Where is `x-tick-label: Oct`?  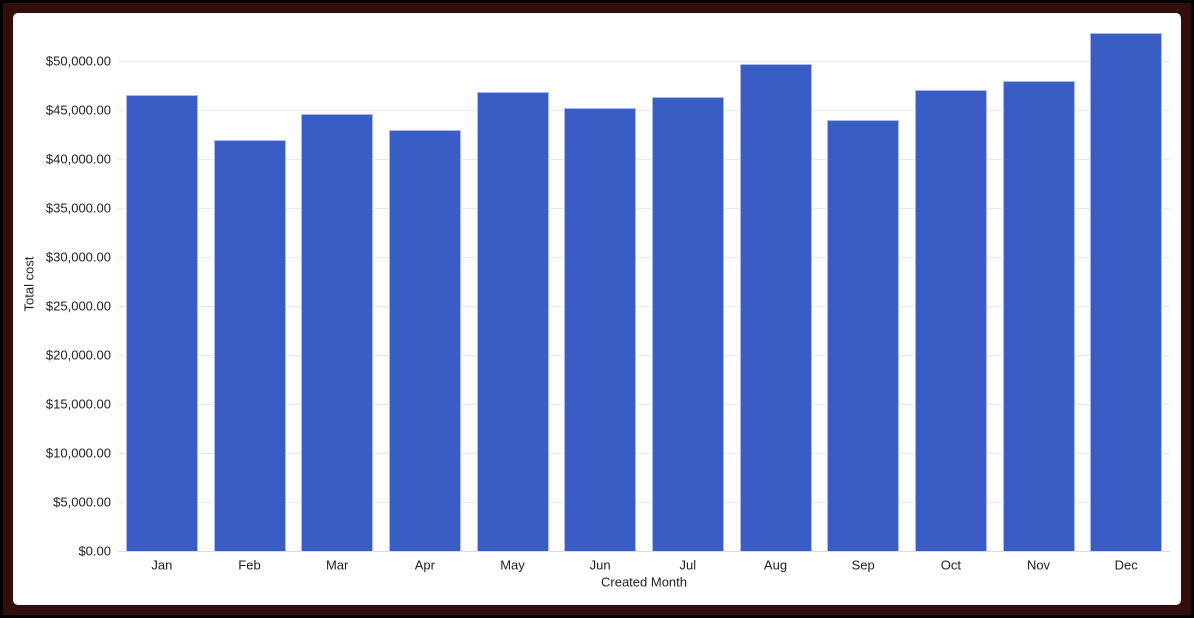 x-tick-label: Oct is located at coordinates (950, 565).